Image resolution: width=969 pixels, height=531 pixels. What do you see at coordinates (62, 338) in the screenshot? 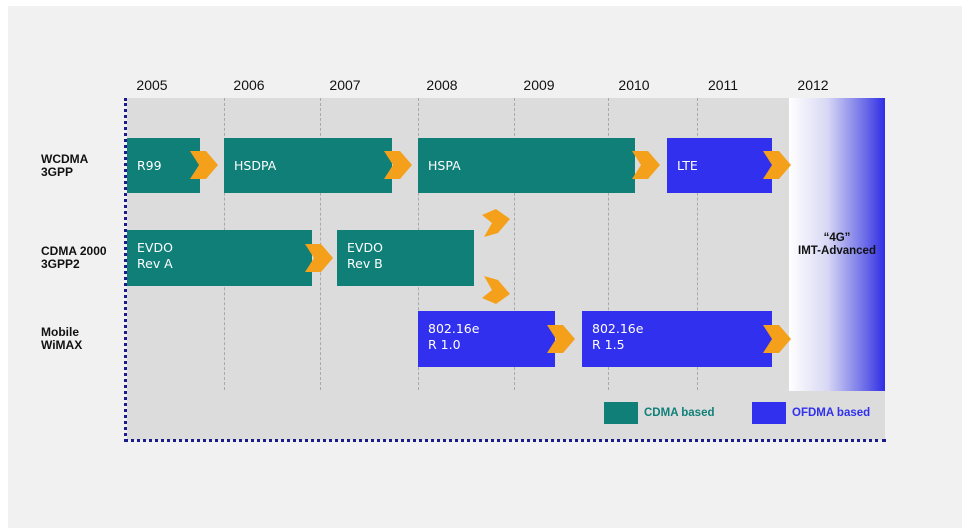
I see `row-label-mobile-wimax: Mobile WiMAX` at bounding box center [62, 338].